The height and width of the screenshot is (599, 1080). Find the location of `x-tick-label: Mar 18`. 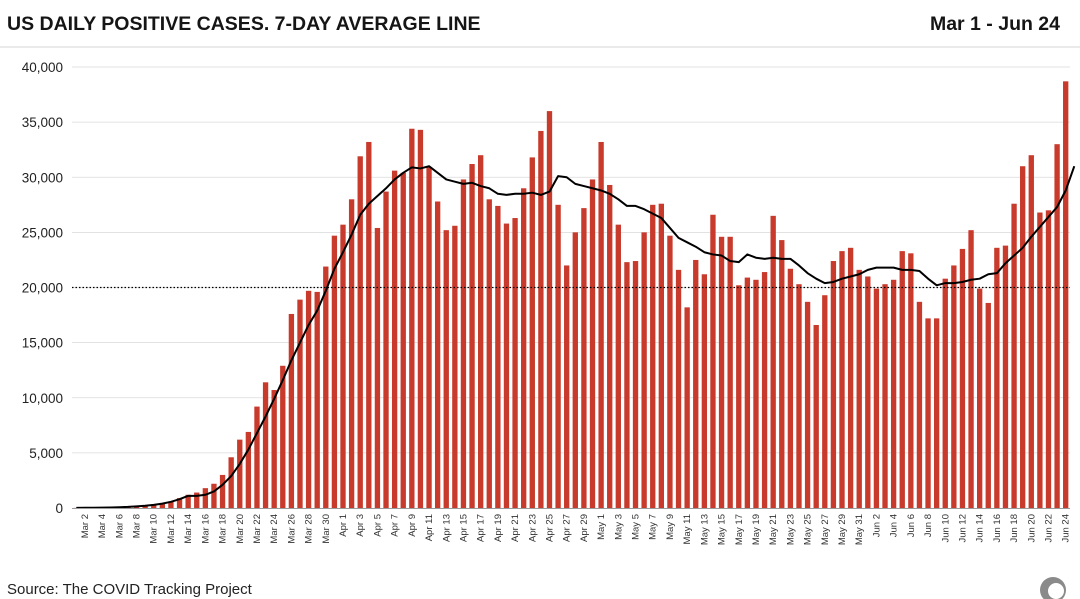

x-tick-label: Mar 18 is located at coordinates (223, 529).